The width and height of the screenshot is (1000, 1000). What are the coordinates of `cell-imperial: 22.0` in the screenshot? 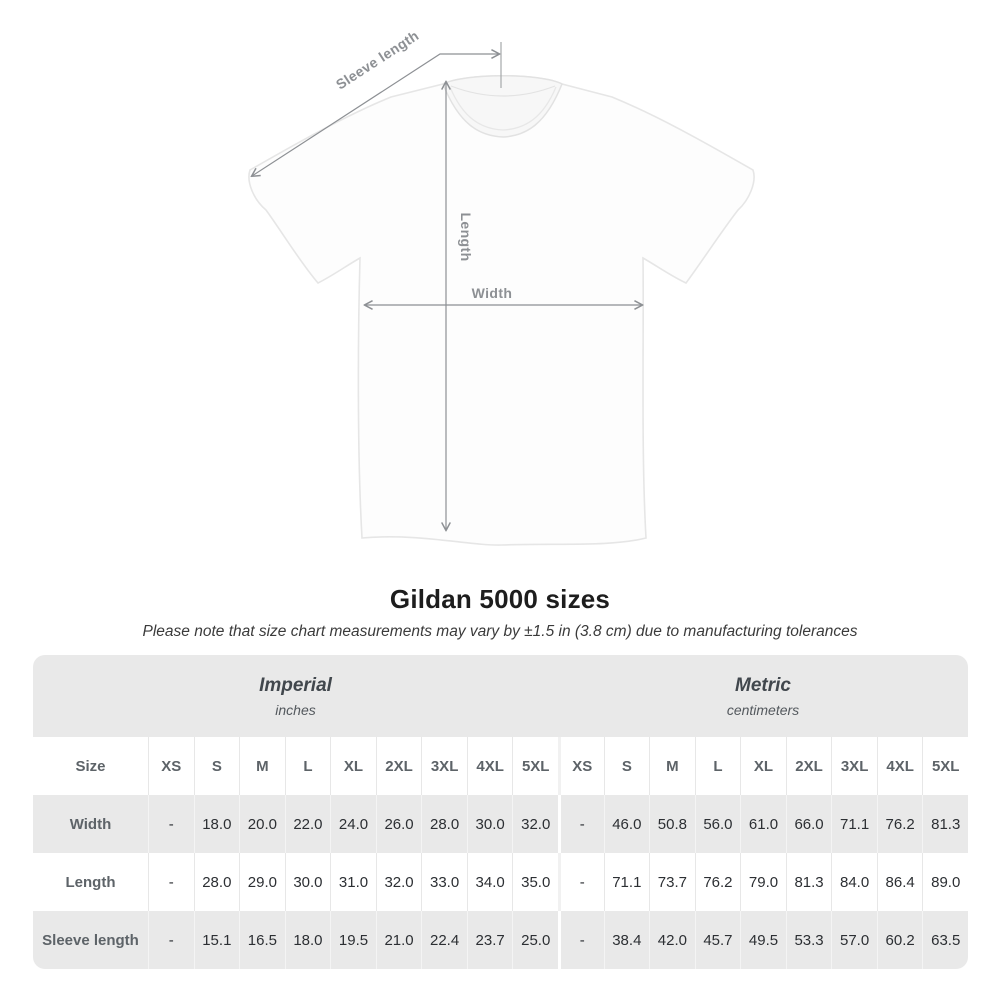 It's located at (307, 824).